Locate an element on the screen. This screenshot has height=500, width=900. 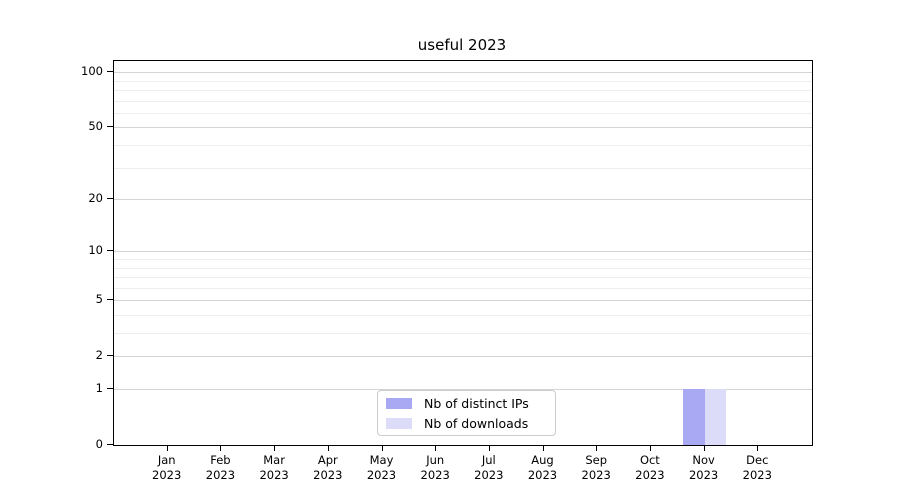
x-tick-label: Nov 2023 is located at coordinates (703, 467).